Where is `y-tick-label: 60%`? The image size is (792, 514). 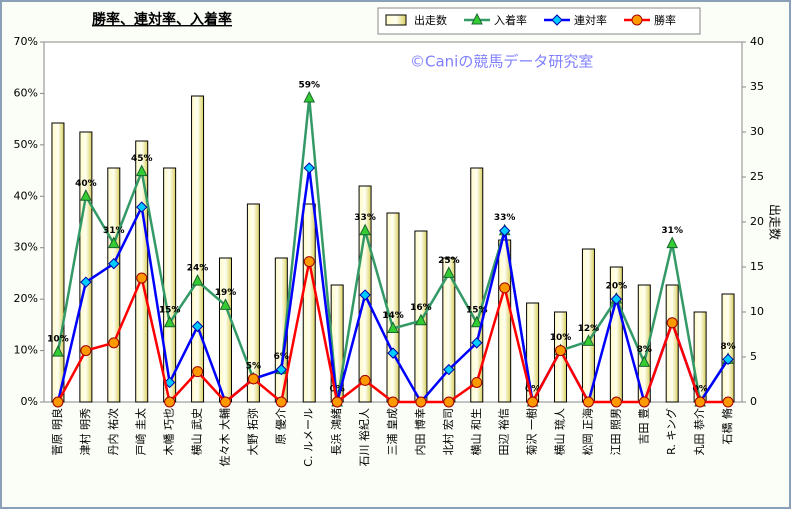
y-tick-label: 60% is located at coordinates (26, 92).